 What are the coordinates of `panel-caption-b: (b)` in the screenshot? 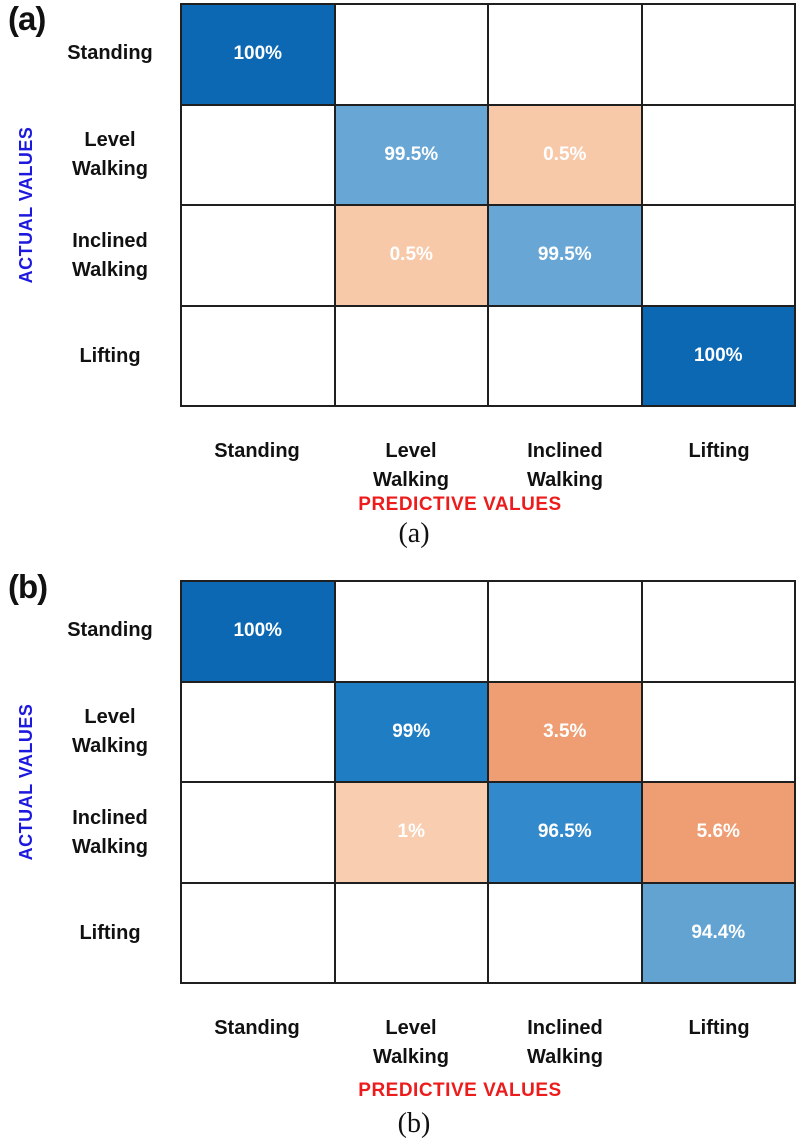 It's located at (414, 1123).